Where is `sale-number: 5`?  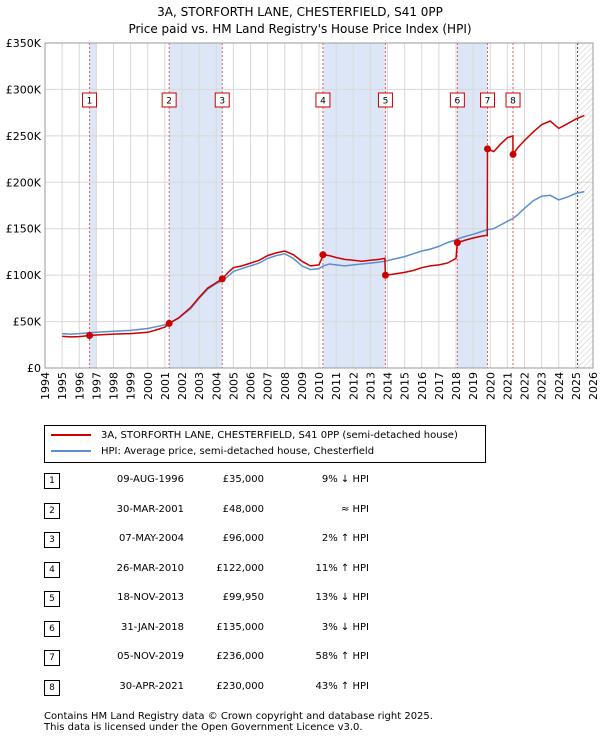 sale-number: 5 is located at coordinates (52, 599).